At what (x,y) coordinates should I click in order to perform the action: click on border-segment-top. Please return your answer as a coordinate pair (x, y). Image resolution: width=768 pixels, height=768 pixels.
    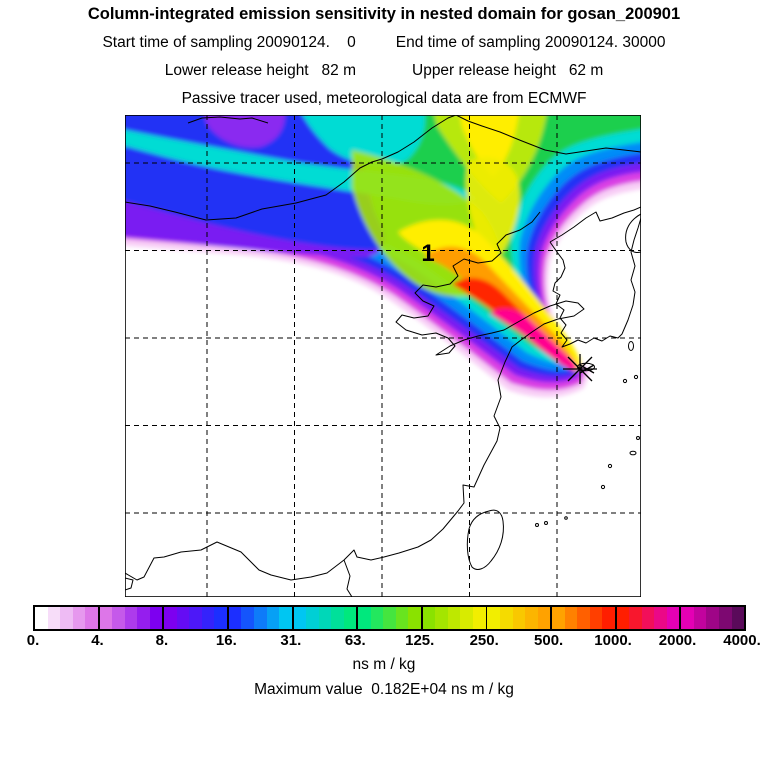
    Looking at the image, I should click on (228, 120).